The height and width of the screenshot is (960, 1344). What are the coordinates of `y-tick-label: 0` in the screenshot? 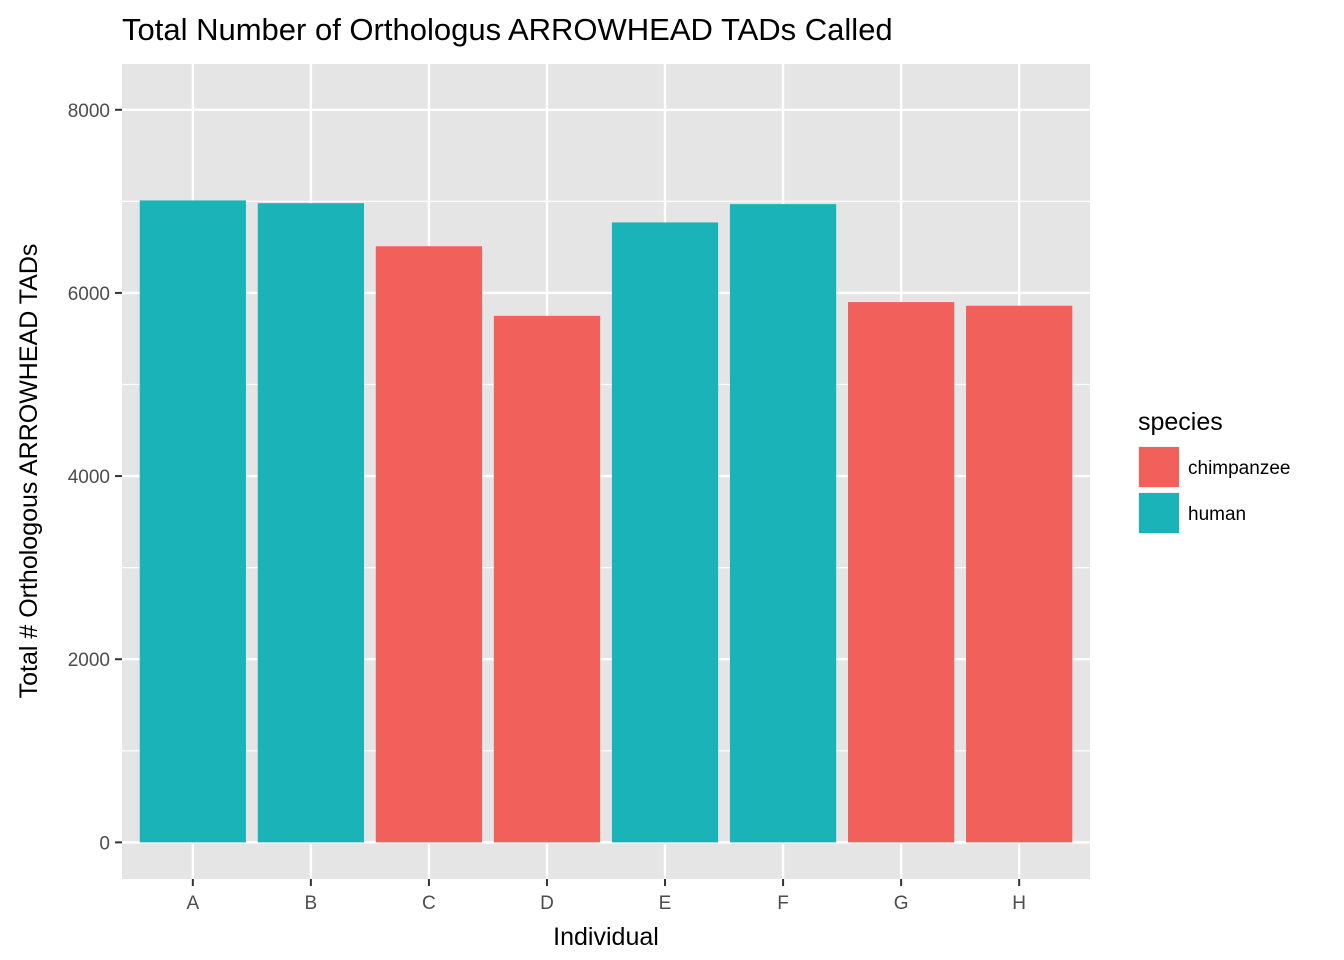 It's located at (104, 843).